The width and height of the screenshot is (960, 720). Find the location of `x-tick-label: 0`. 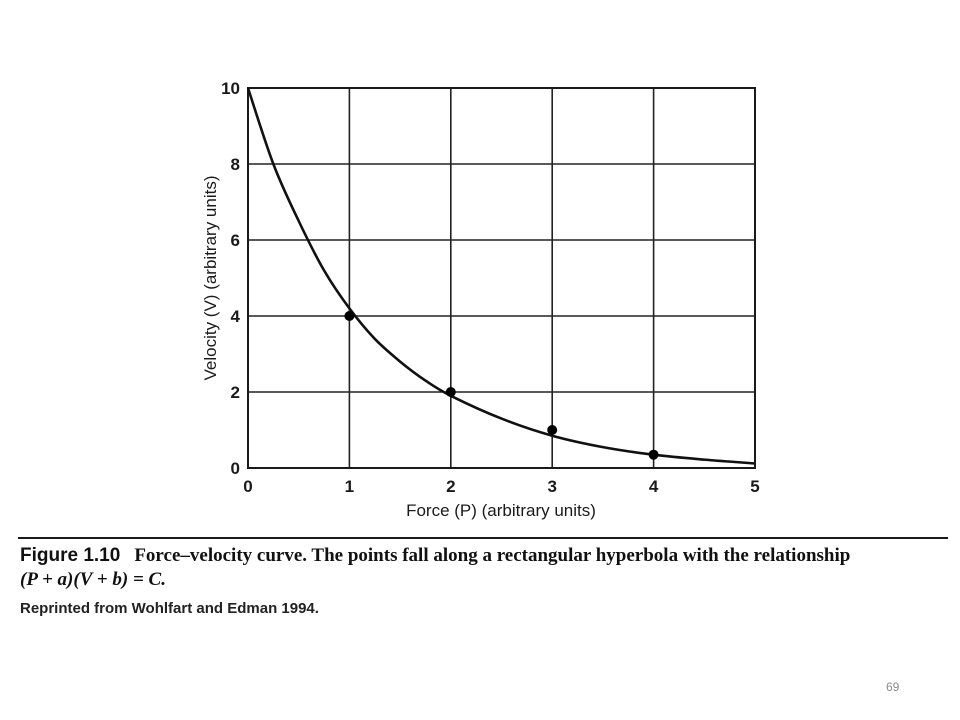

x-tick-label: 0 is located at coordinates (247, 486).